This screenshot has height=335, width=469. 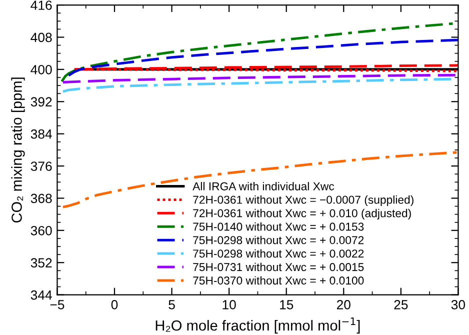 I want to click on y-axis-title: CO₂ mixing ratio [ppm], so click(x=18, y=150).